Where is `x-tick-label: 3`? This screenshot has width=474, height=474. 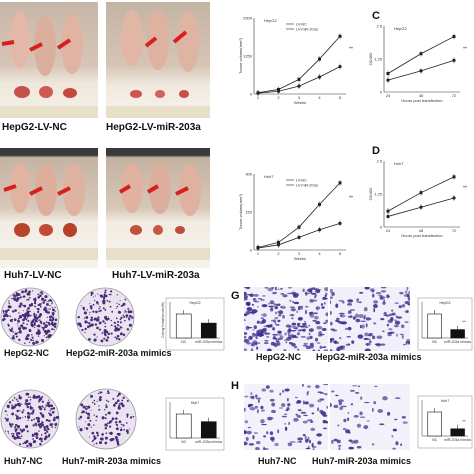
x-tick-label: 3 is located at coordinates (299, 253).